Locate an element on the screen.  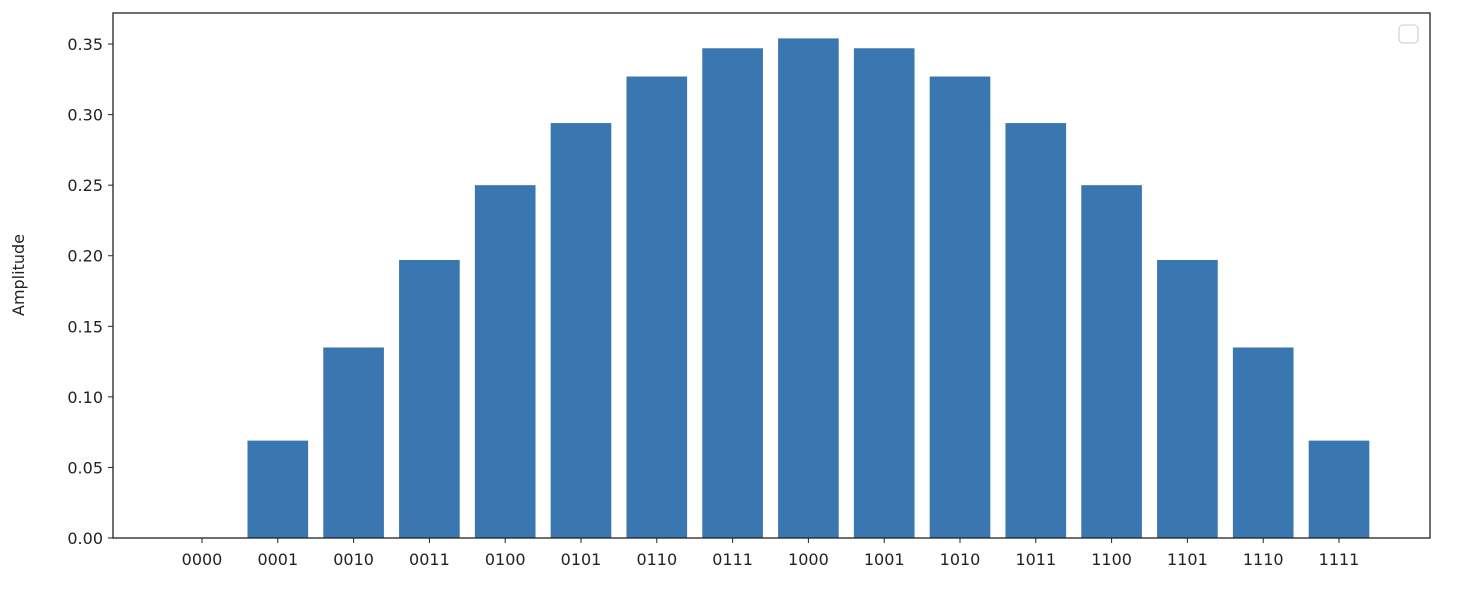
x-tick-label: 0011 is located at coordinates (429, 559).